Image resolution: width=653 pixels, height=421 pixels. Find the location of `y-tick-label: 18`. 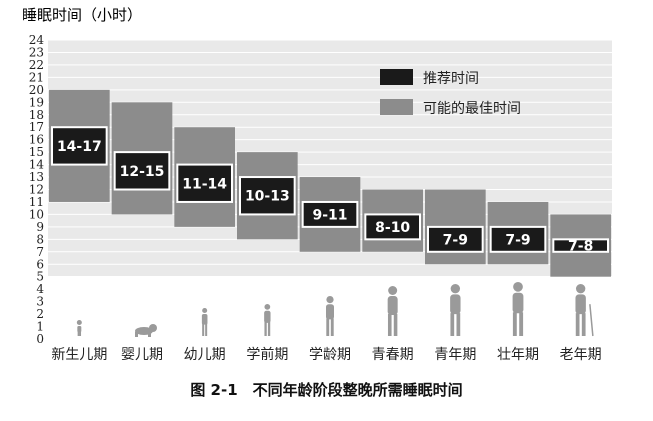

y-tick-label: 18 is located at coordinates (36, 115).